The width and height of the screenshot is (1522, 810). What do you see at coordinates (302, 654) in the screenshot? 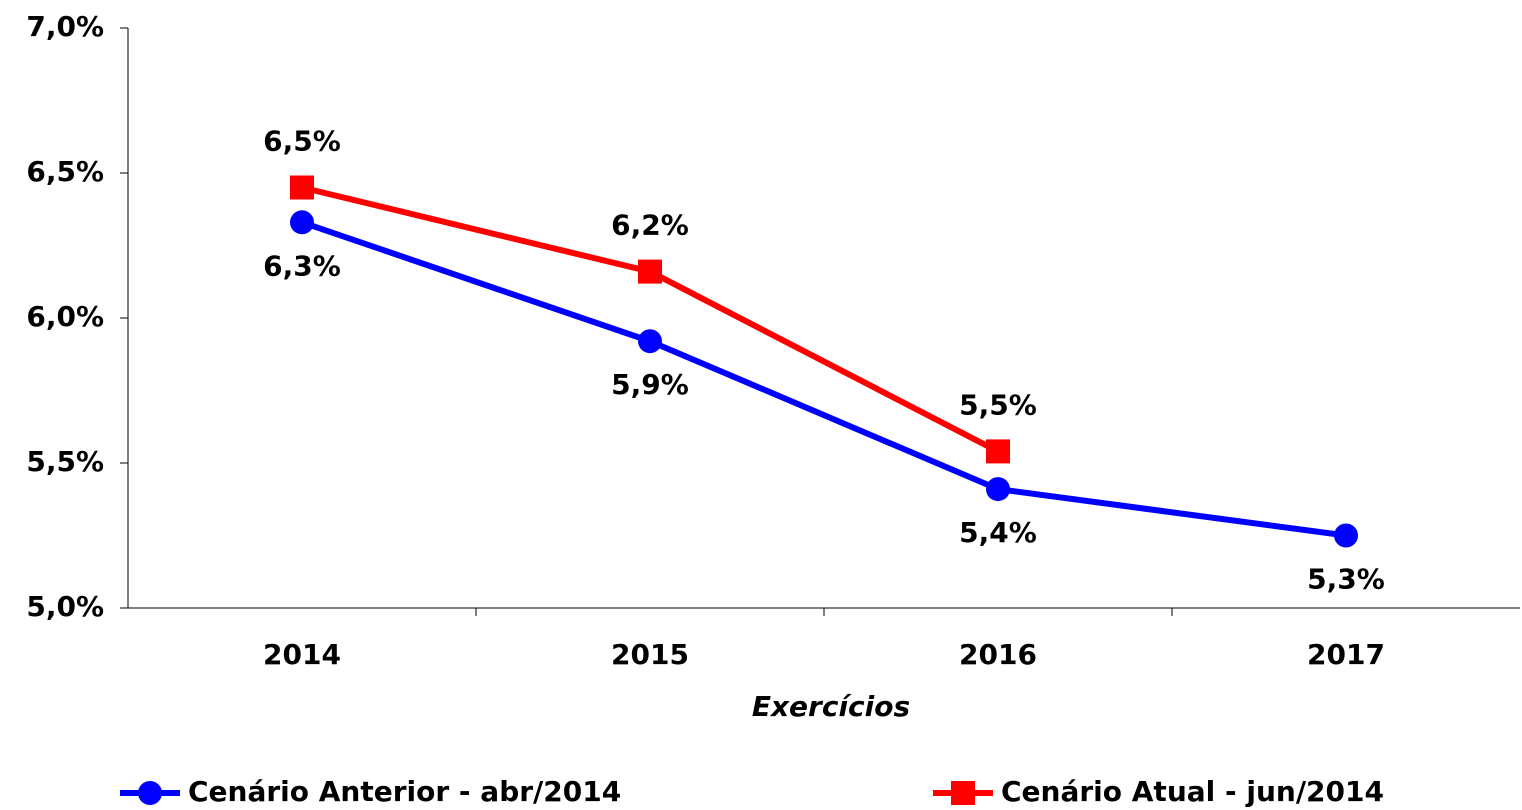
I see `x-tick-label: 2014` at bounding box center [302, 654].